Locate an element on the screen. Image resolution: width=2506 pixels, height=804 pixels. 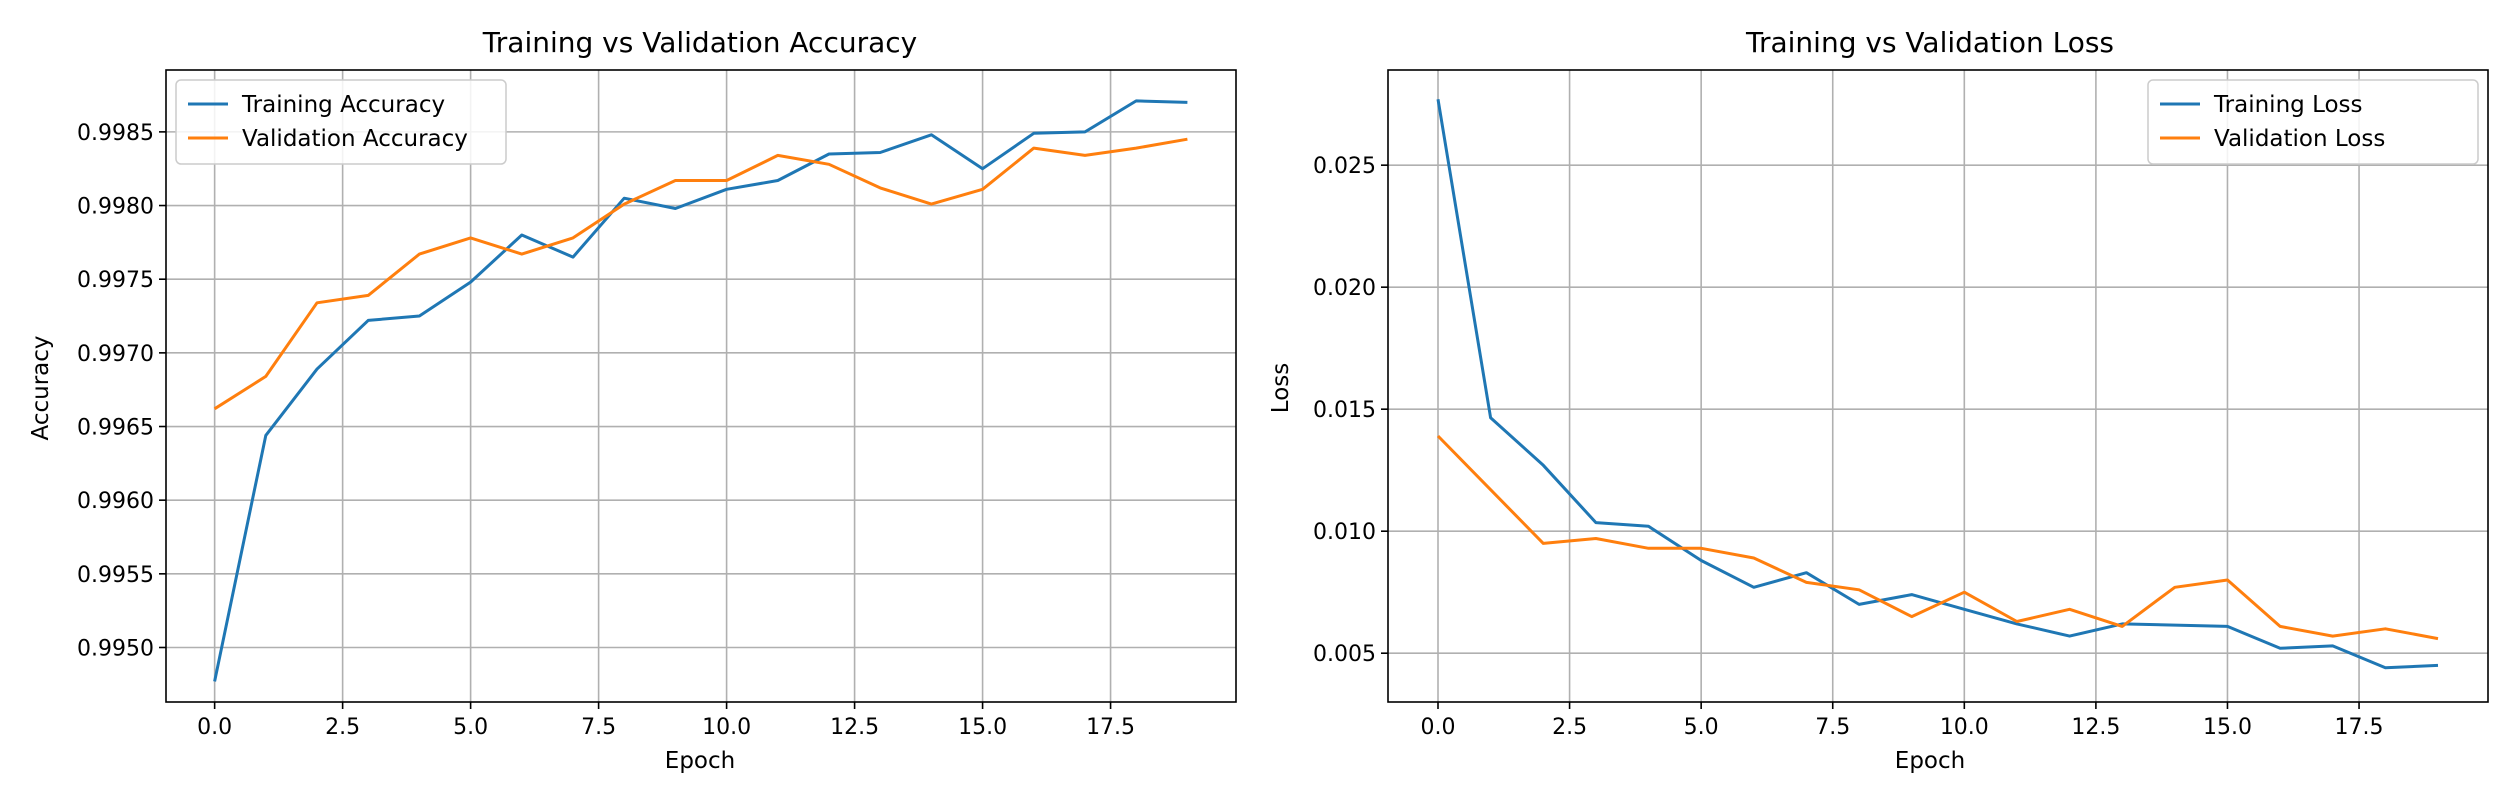
legend: Training Loss Validation Loss is located at coordinates (2313, 122).